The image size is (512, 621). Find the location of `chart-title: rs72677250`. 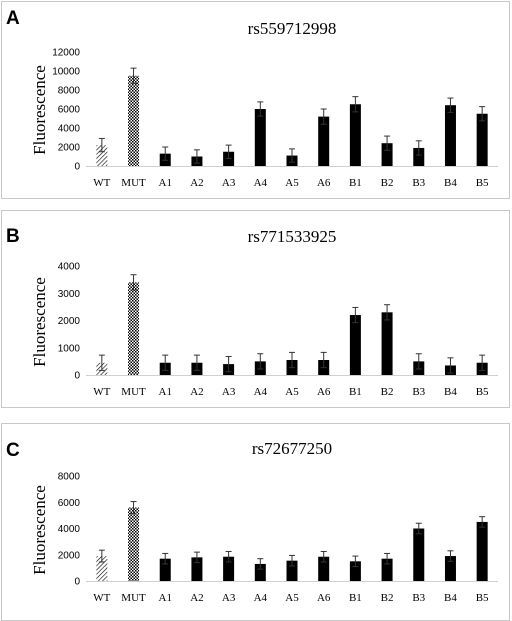

chart-title: rs72677250 is located at coordinates (292, 448).